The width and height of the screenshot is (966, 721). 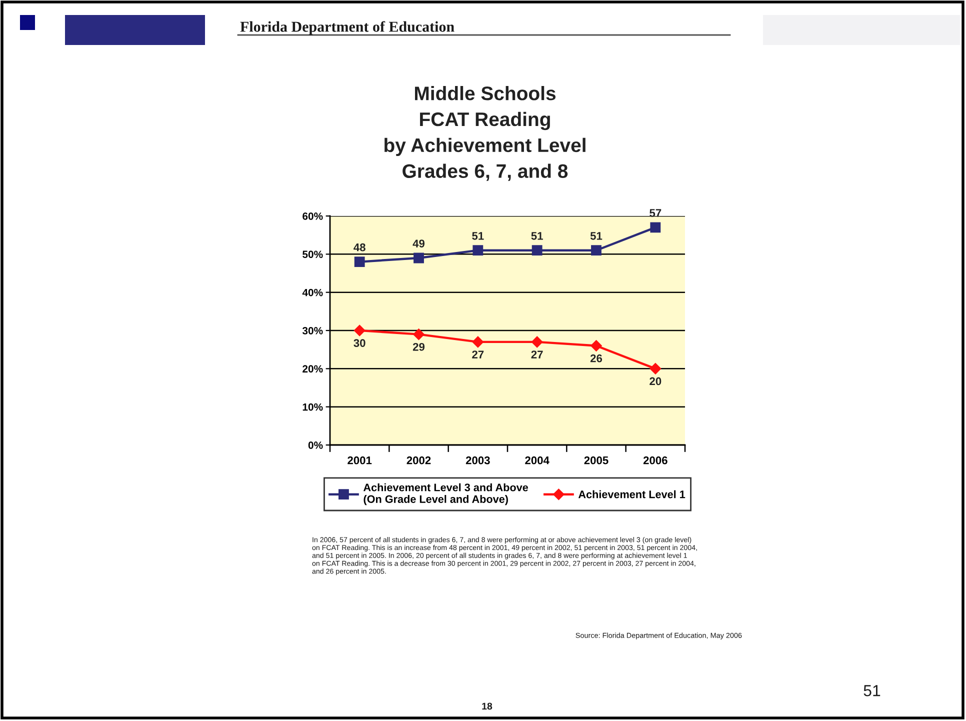 I want to click on y-tick-label: 10%, so click(x=312, y=407).